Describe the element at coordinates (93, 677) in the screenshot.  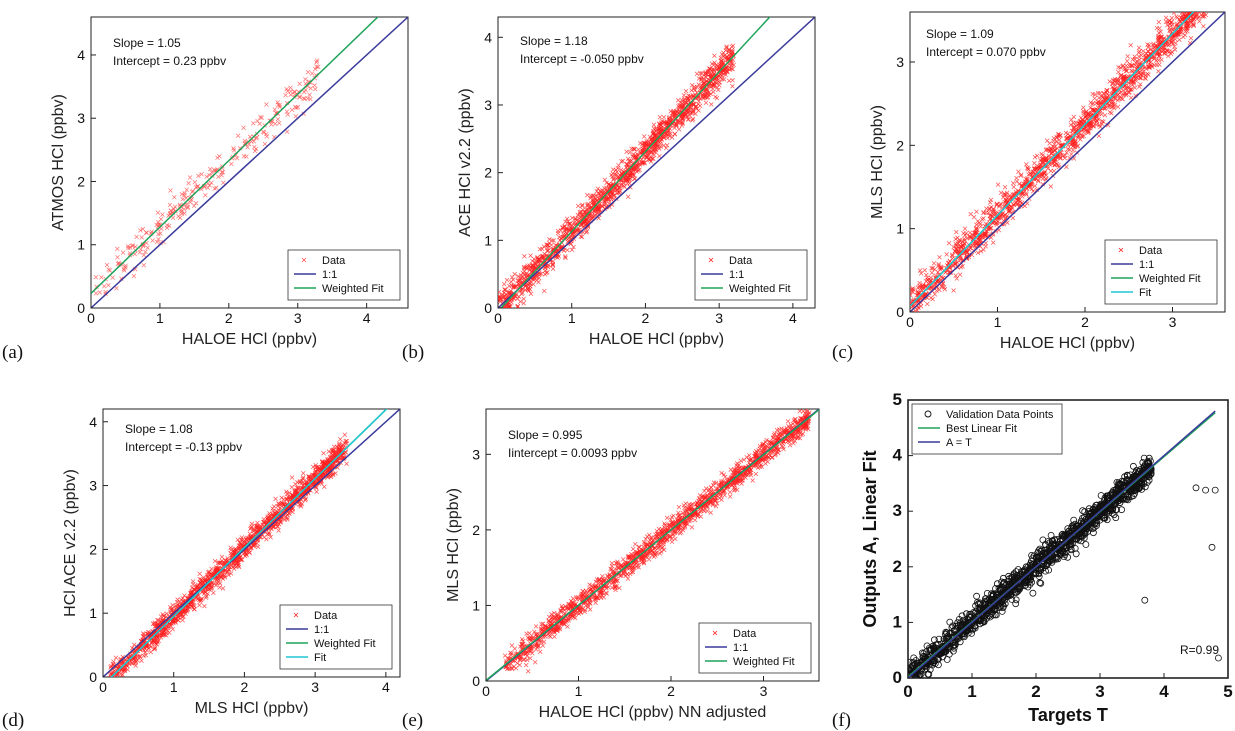
I see `y-tick-label: 0` at that location.